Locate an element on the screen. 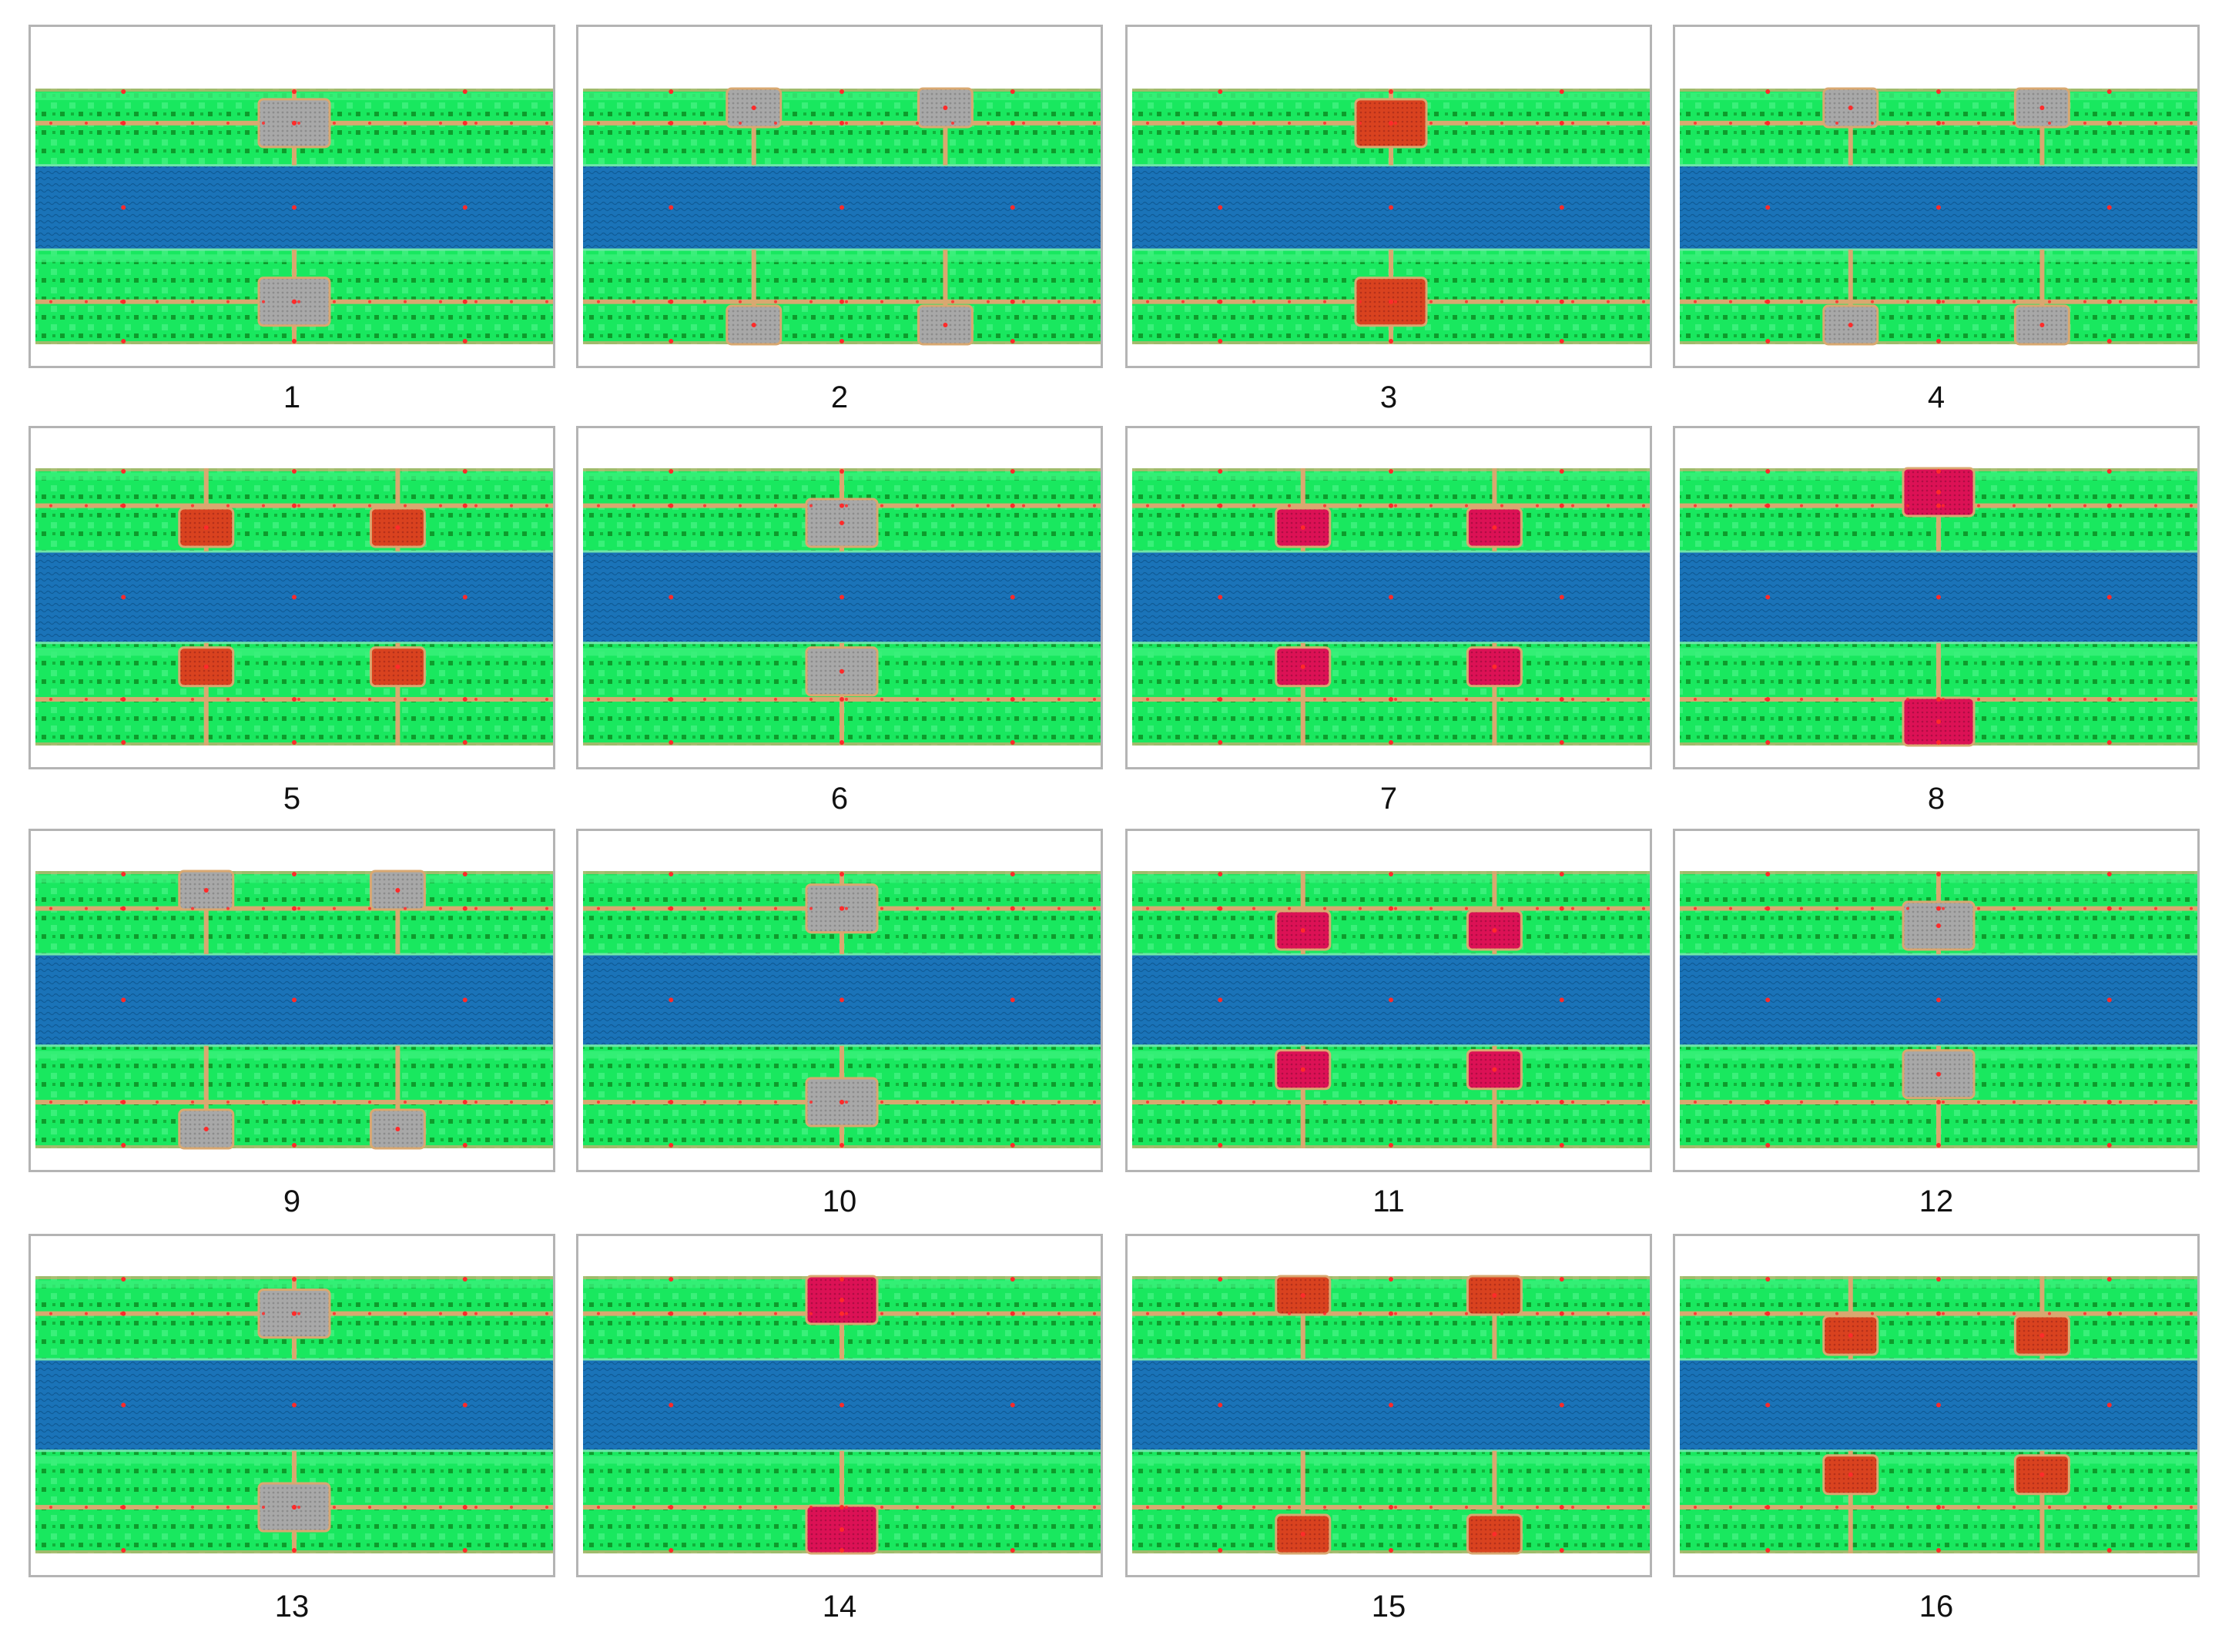 This screenshot has width=2222, height=1652. panel-label: 3 is located at coordinates (1388, 397).